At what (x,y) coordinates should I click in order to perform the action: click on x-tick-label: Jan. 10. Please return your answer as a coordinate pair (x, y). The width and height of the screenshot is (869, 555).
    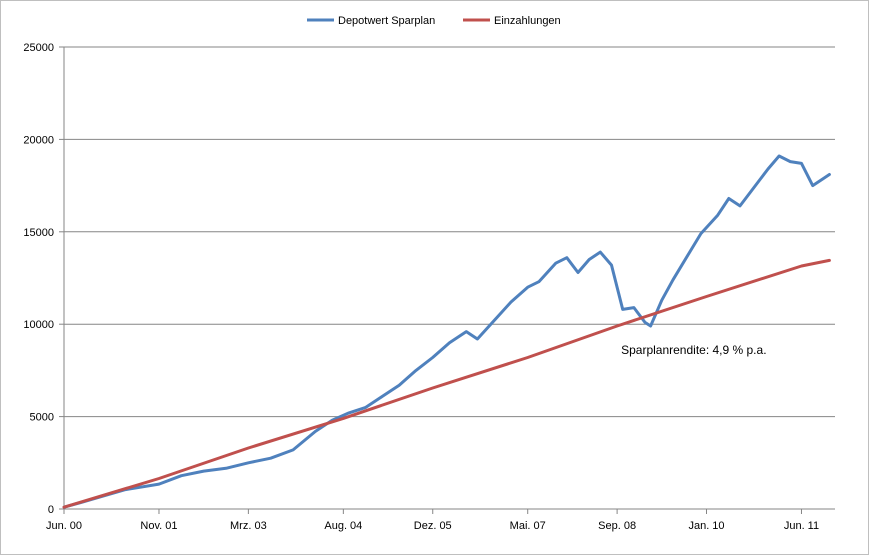
    Looking at the image, I should click on (706, 526).